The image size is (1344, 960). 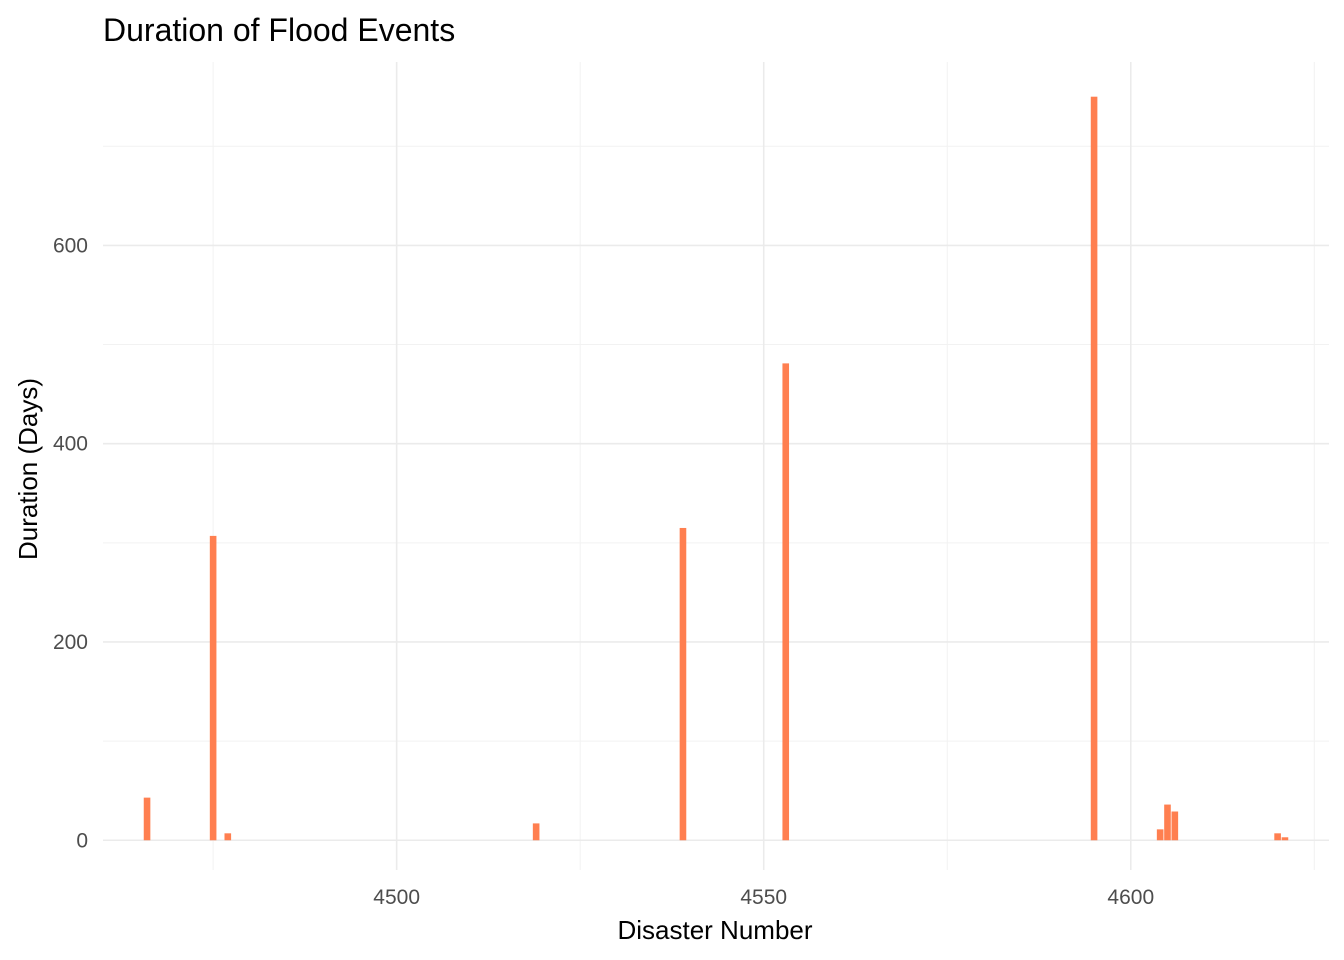 I want to click on x-tick-label: 4600, so click(x=1130, y=897).